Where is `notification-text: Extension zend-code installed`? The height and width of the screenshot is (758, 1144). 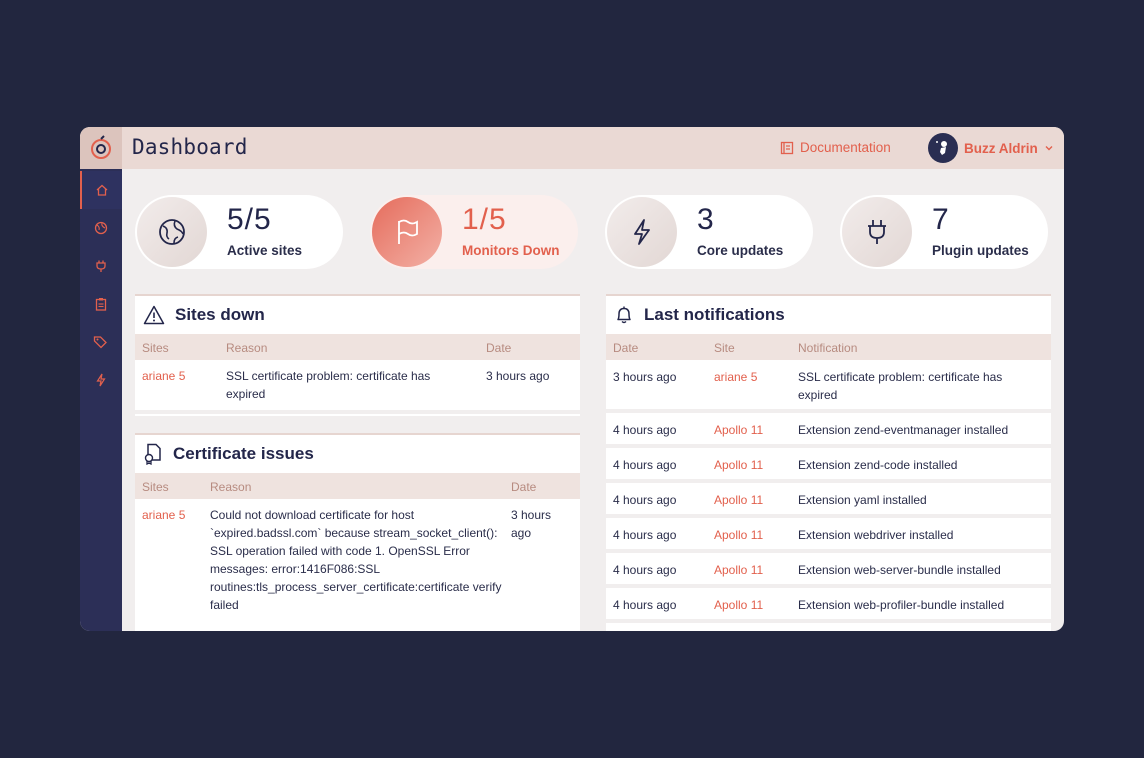
notification-text: Extension zend-code installed is located at coordinates (878, 465).